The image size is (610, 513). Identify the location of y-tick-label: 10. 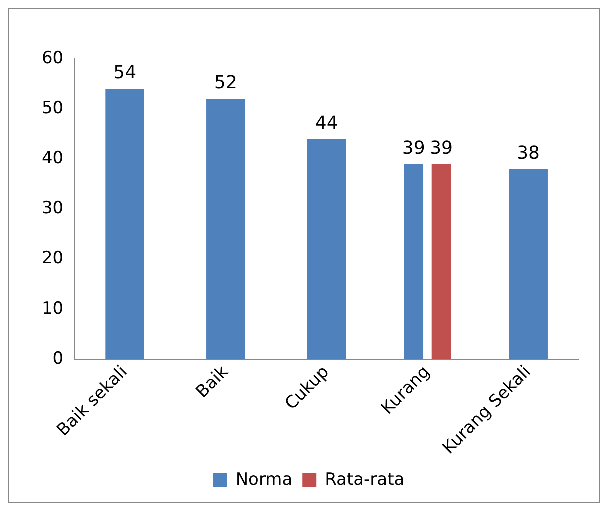
(53, 308).